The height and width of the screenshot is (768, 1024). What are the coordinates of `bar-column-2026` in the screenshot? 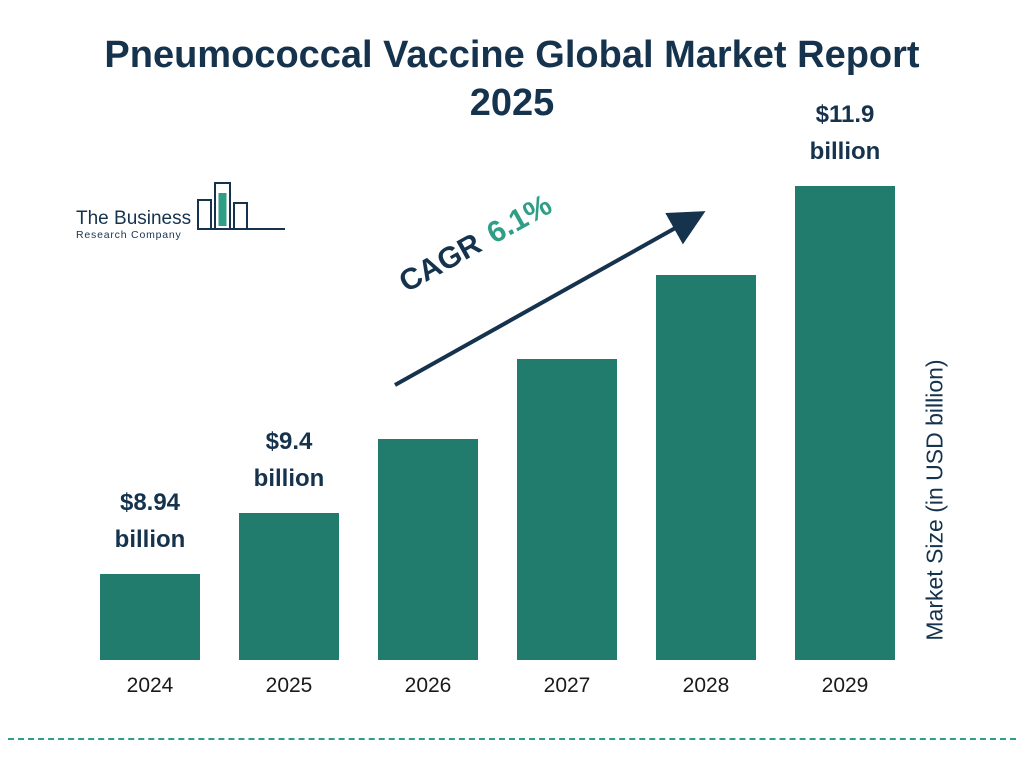 It's located at (428, 549).